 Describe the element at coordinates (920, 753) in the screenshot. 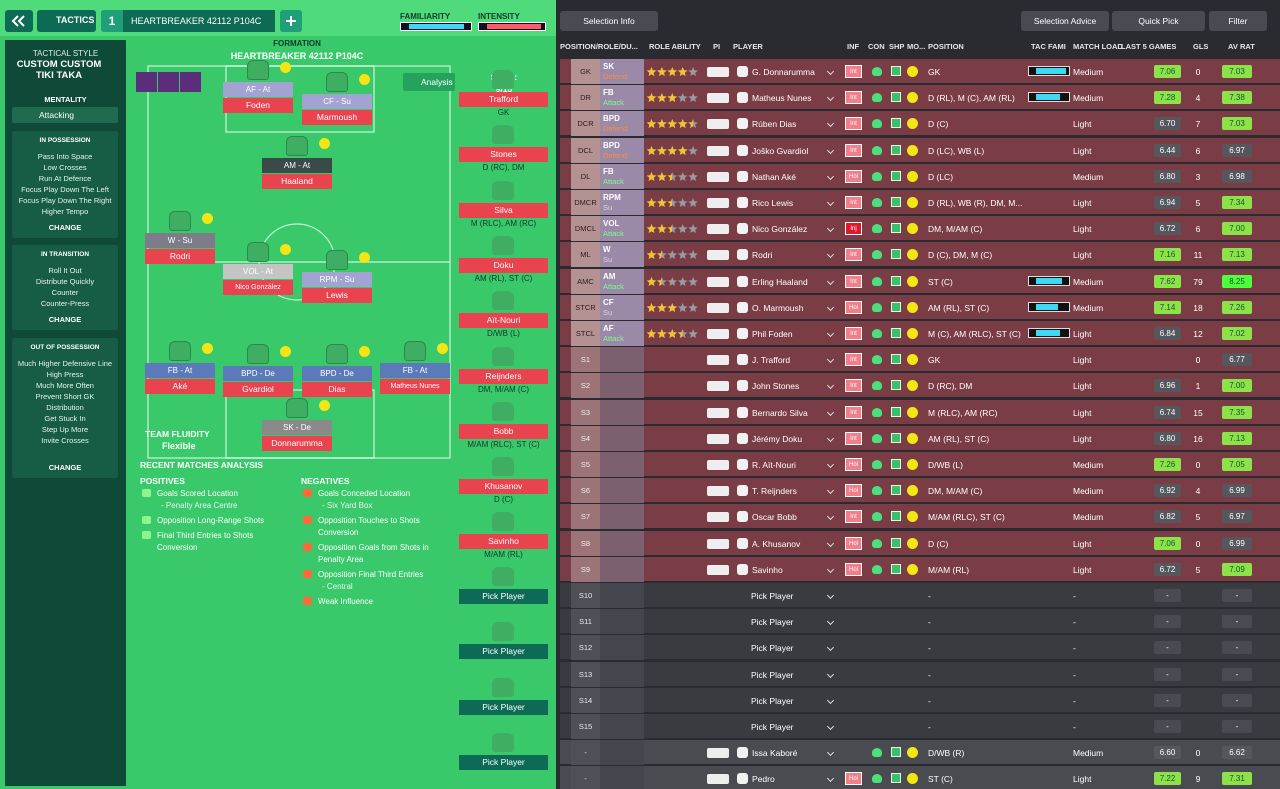

I see `table-row: - Issa Kaboré D/WB (R) Medium 6.60 0 6.62` at that location.